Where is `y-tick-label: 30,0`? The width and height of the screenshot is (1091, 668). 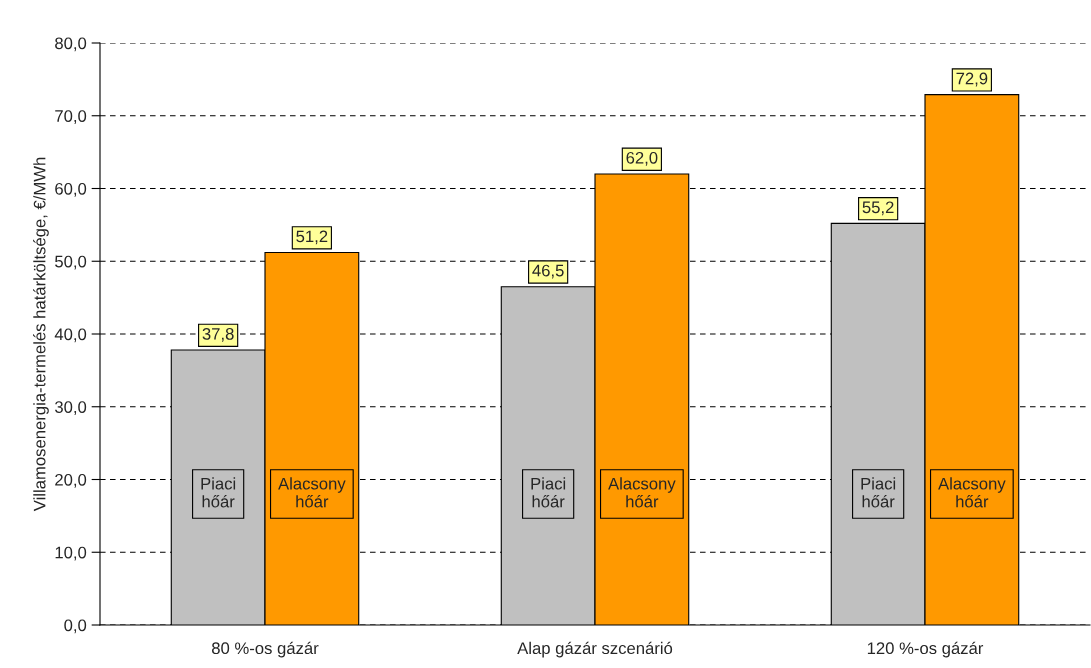
y-tick-label: 30,0 is located at coordinates (71, 408).